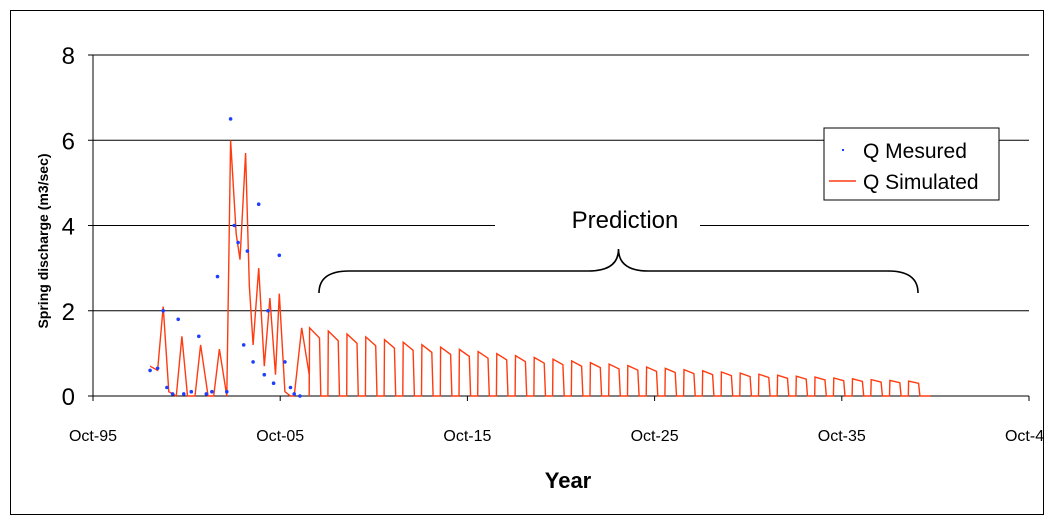 This screenshot has width=1055, height=524. I want to click on prediction-brace, so click(618, 271).